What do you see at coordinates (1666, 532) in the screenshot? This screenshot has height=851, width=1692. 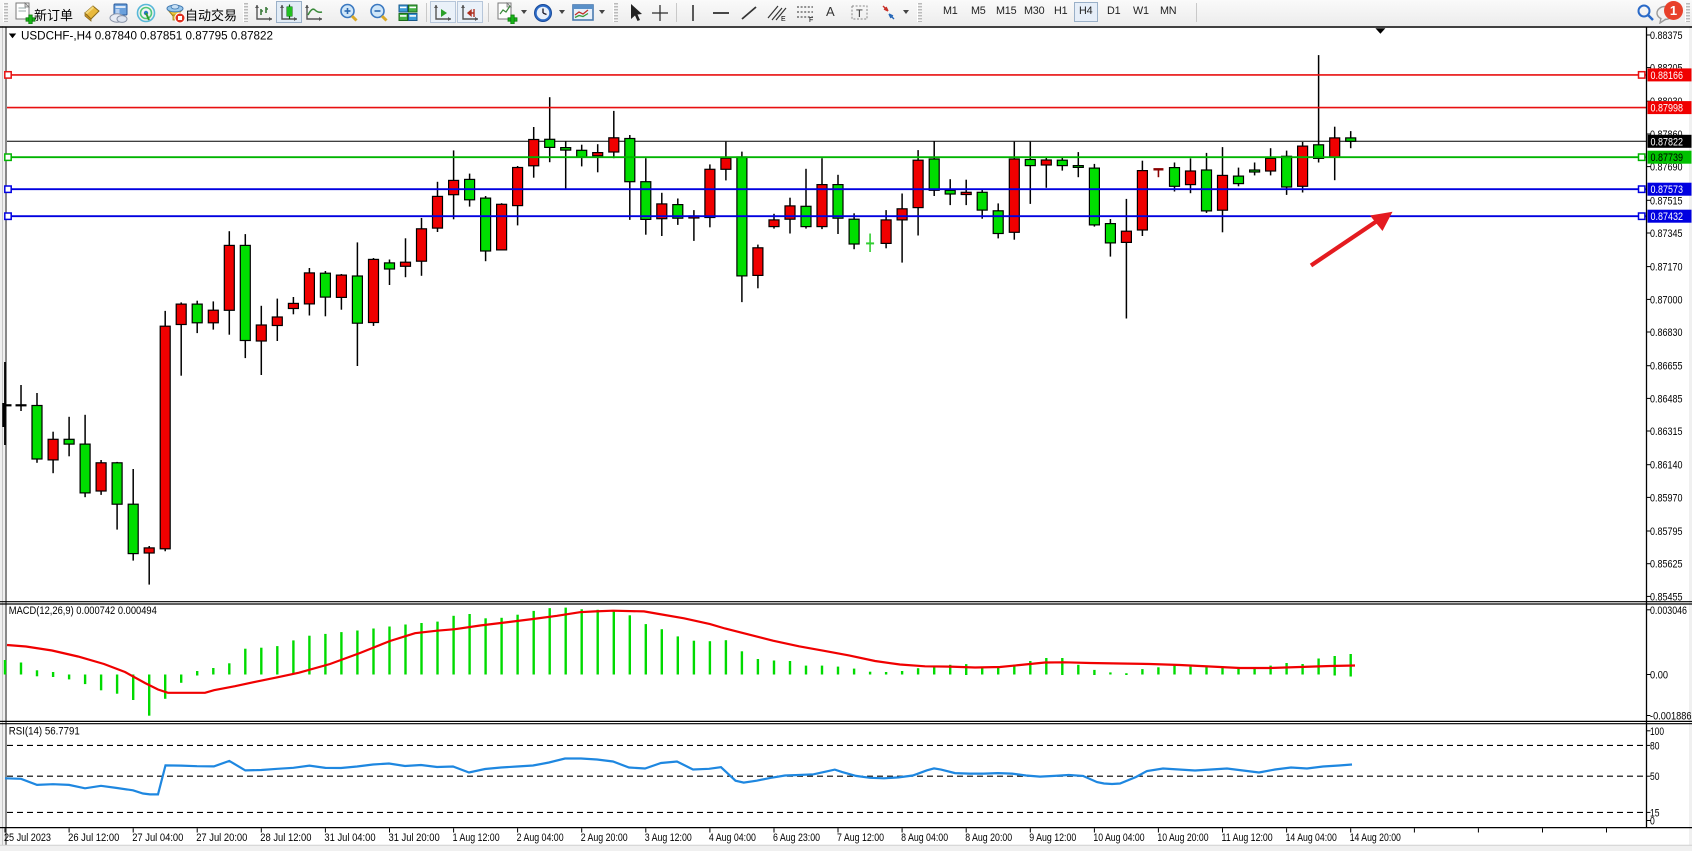 I see `svg-text: 0.85795` at bounding box center [1666, 532].